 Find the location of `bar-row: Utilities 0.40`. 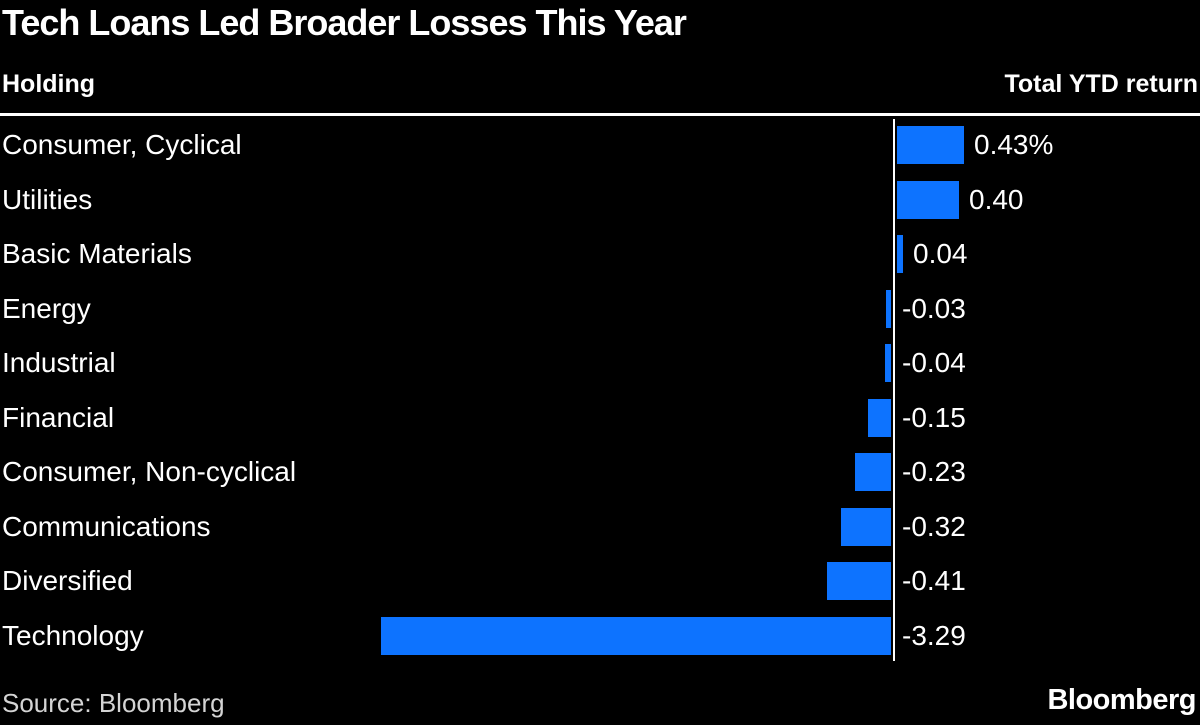

bar-row: Utilities 0.40 is located at coordinates (600, 200).